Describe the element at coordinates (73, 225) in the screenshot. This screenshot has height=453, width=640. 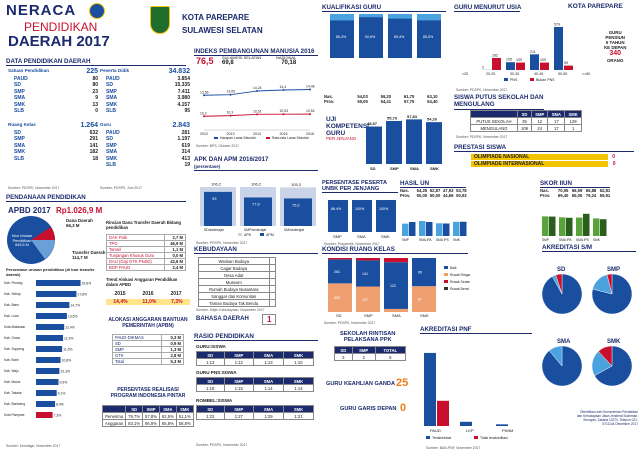
I see `pie-dana-value: 66,3 M` at that location.